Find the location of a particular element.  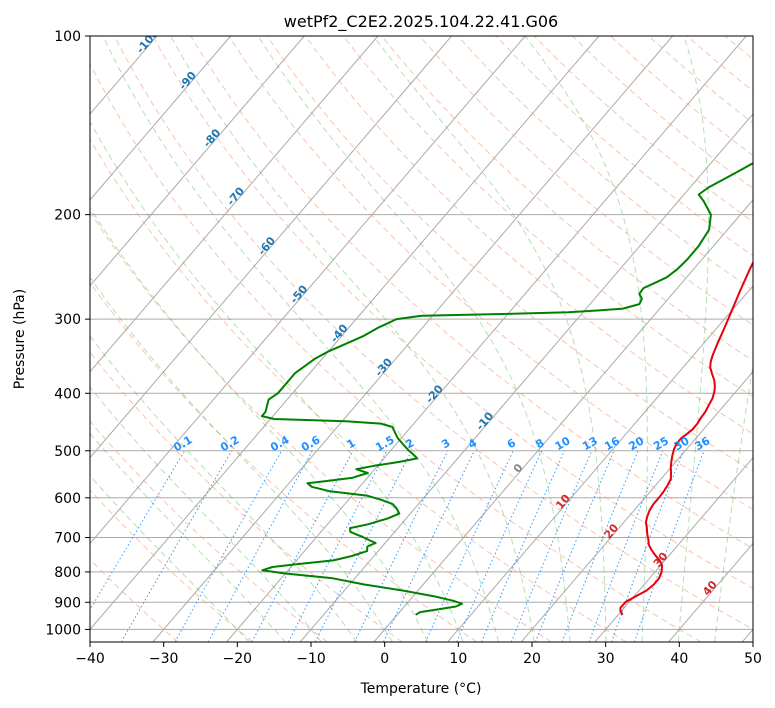

y-tick-label: 600 is located at coordinates (67, 499).